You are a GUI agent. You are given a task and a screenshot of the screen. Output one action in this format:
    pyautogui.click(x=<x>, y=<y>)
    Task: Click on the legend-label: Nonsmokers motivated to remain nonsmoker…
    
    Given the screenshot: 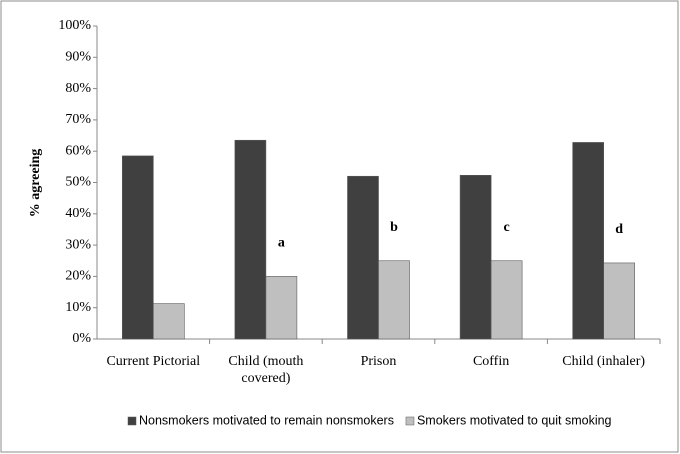 What is the action you would take?
    pyautogui.click(x=266, y=420)
    